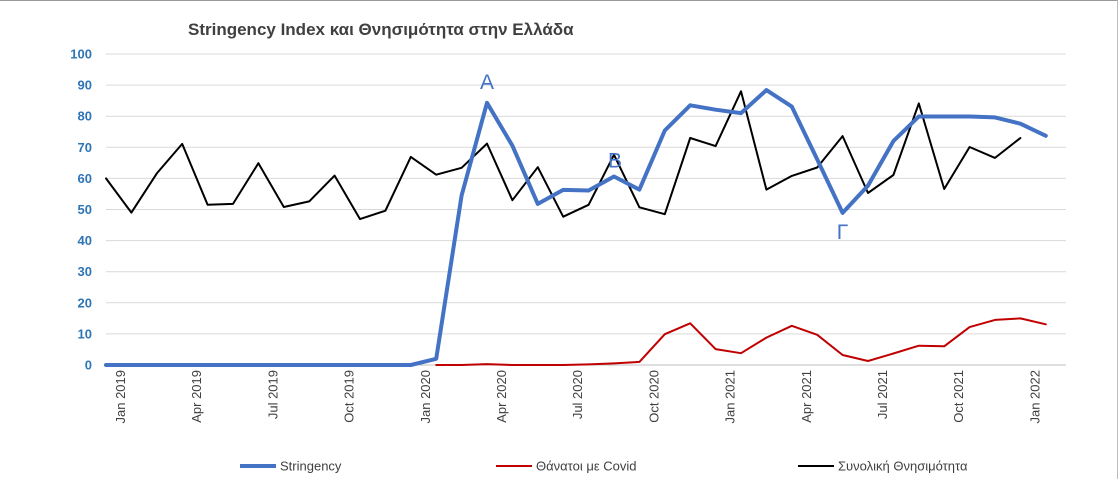  What do you see at coordinates (349, 396) in the screenshot?
I see `x-tick-label: Oct 2019` at bounding box center [349, 396].